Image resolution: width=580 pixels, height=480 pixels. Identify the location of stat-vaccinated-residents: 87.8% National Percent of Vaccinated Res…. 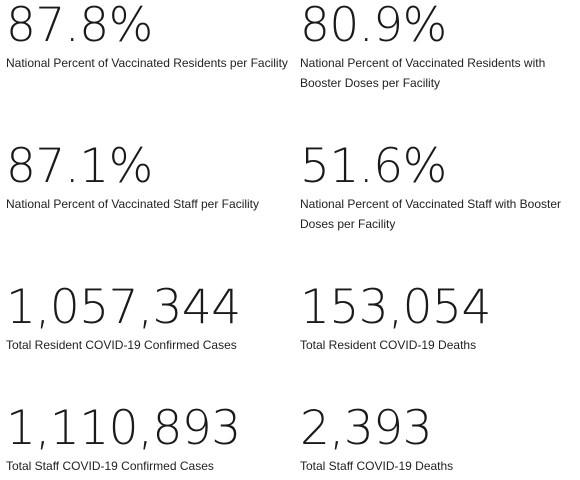
(148, 37).